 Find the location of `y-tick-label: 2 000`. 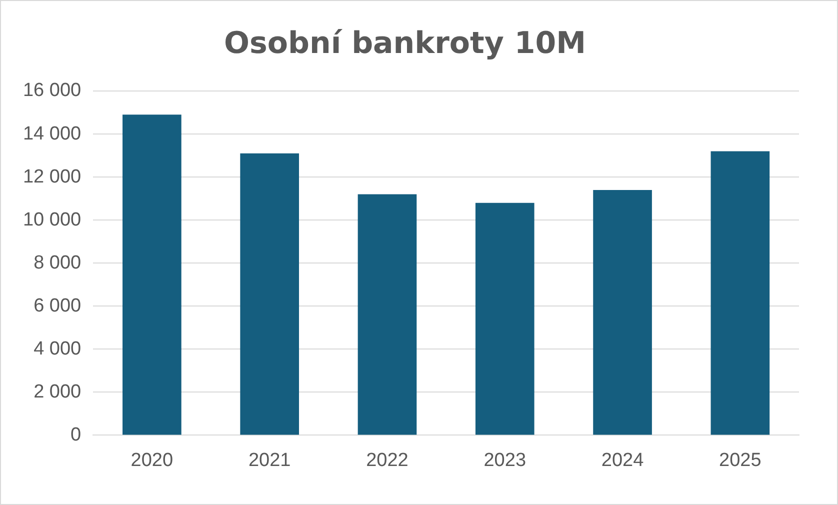

y-tick-label: 2 000 is located at coordinates (58, 391).